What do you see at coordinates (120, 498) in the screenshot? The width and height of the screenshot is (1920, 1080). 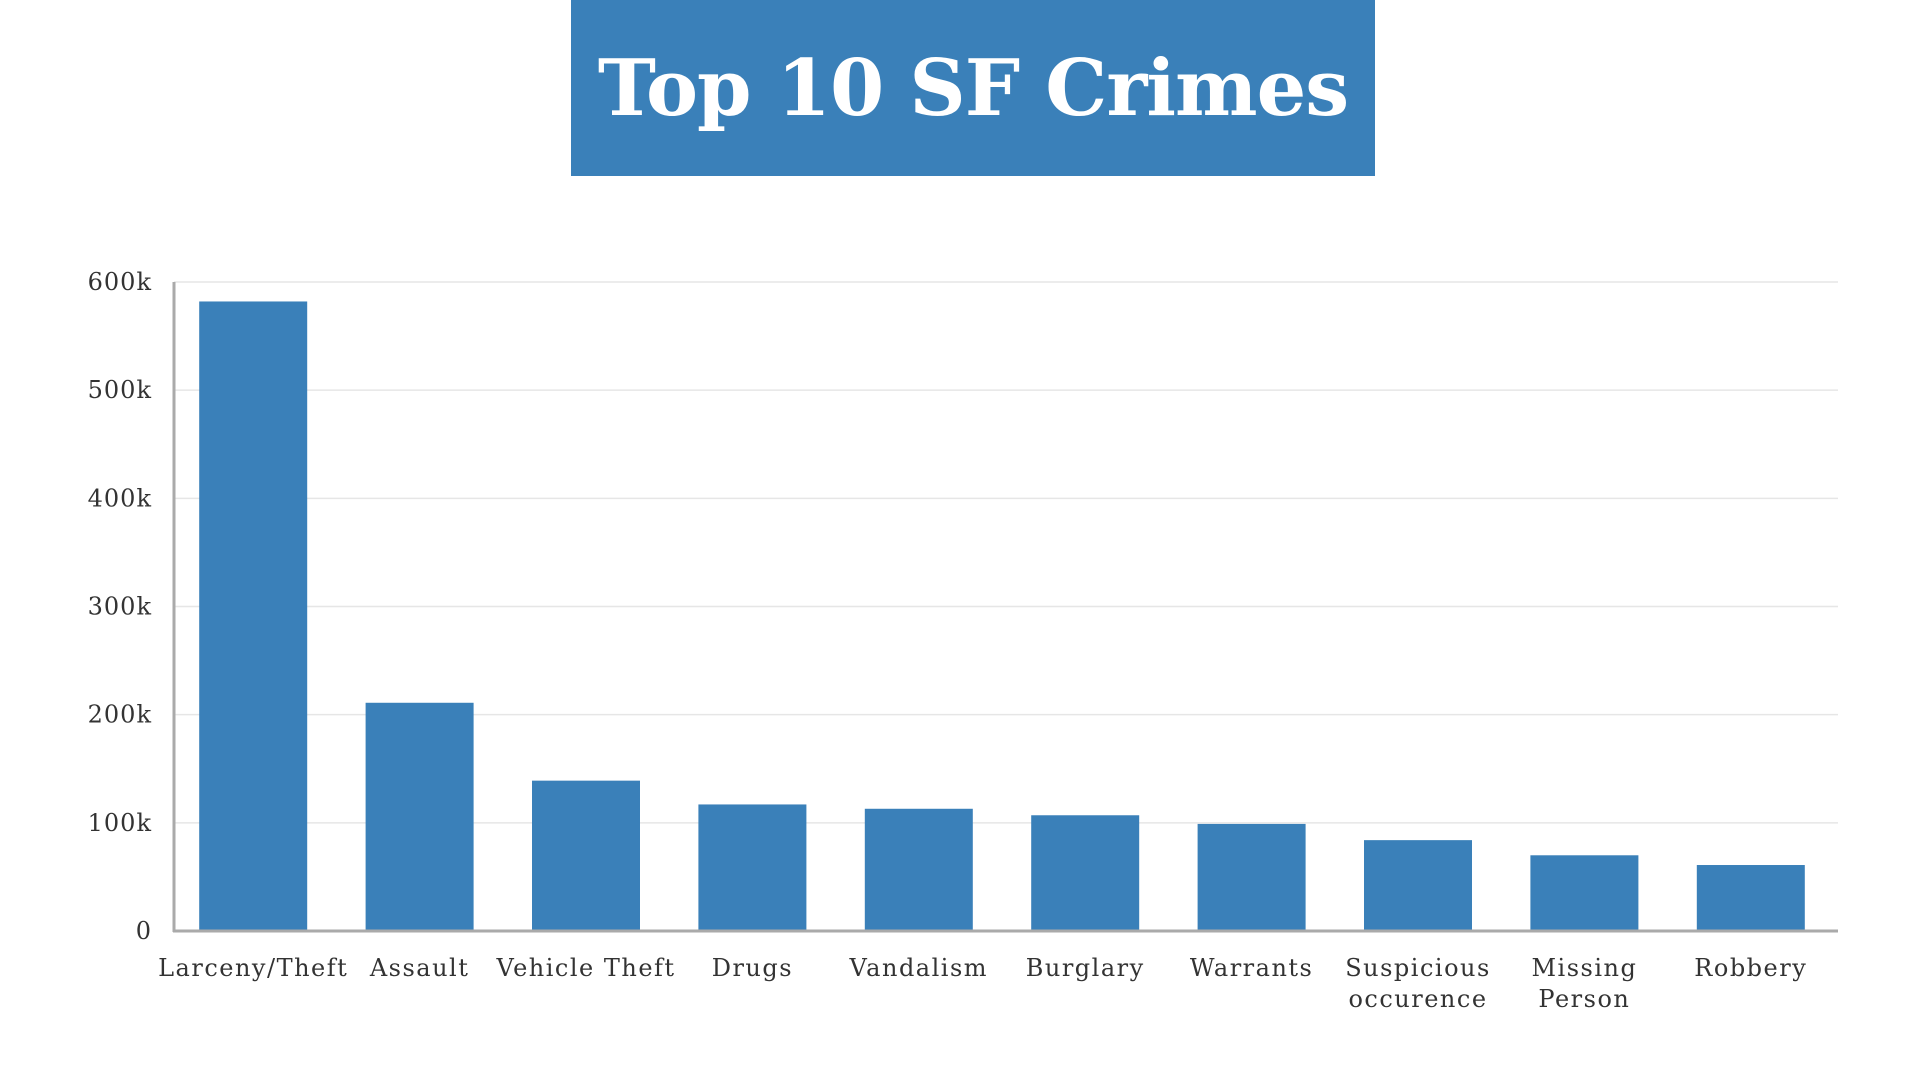 I see `y-tick-label: 400k` at bounding box center [120, 498].